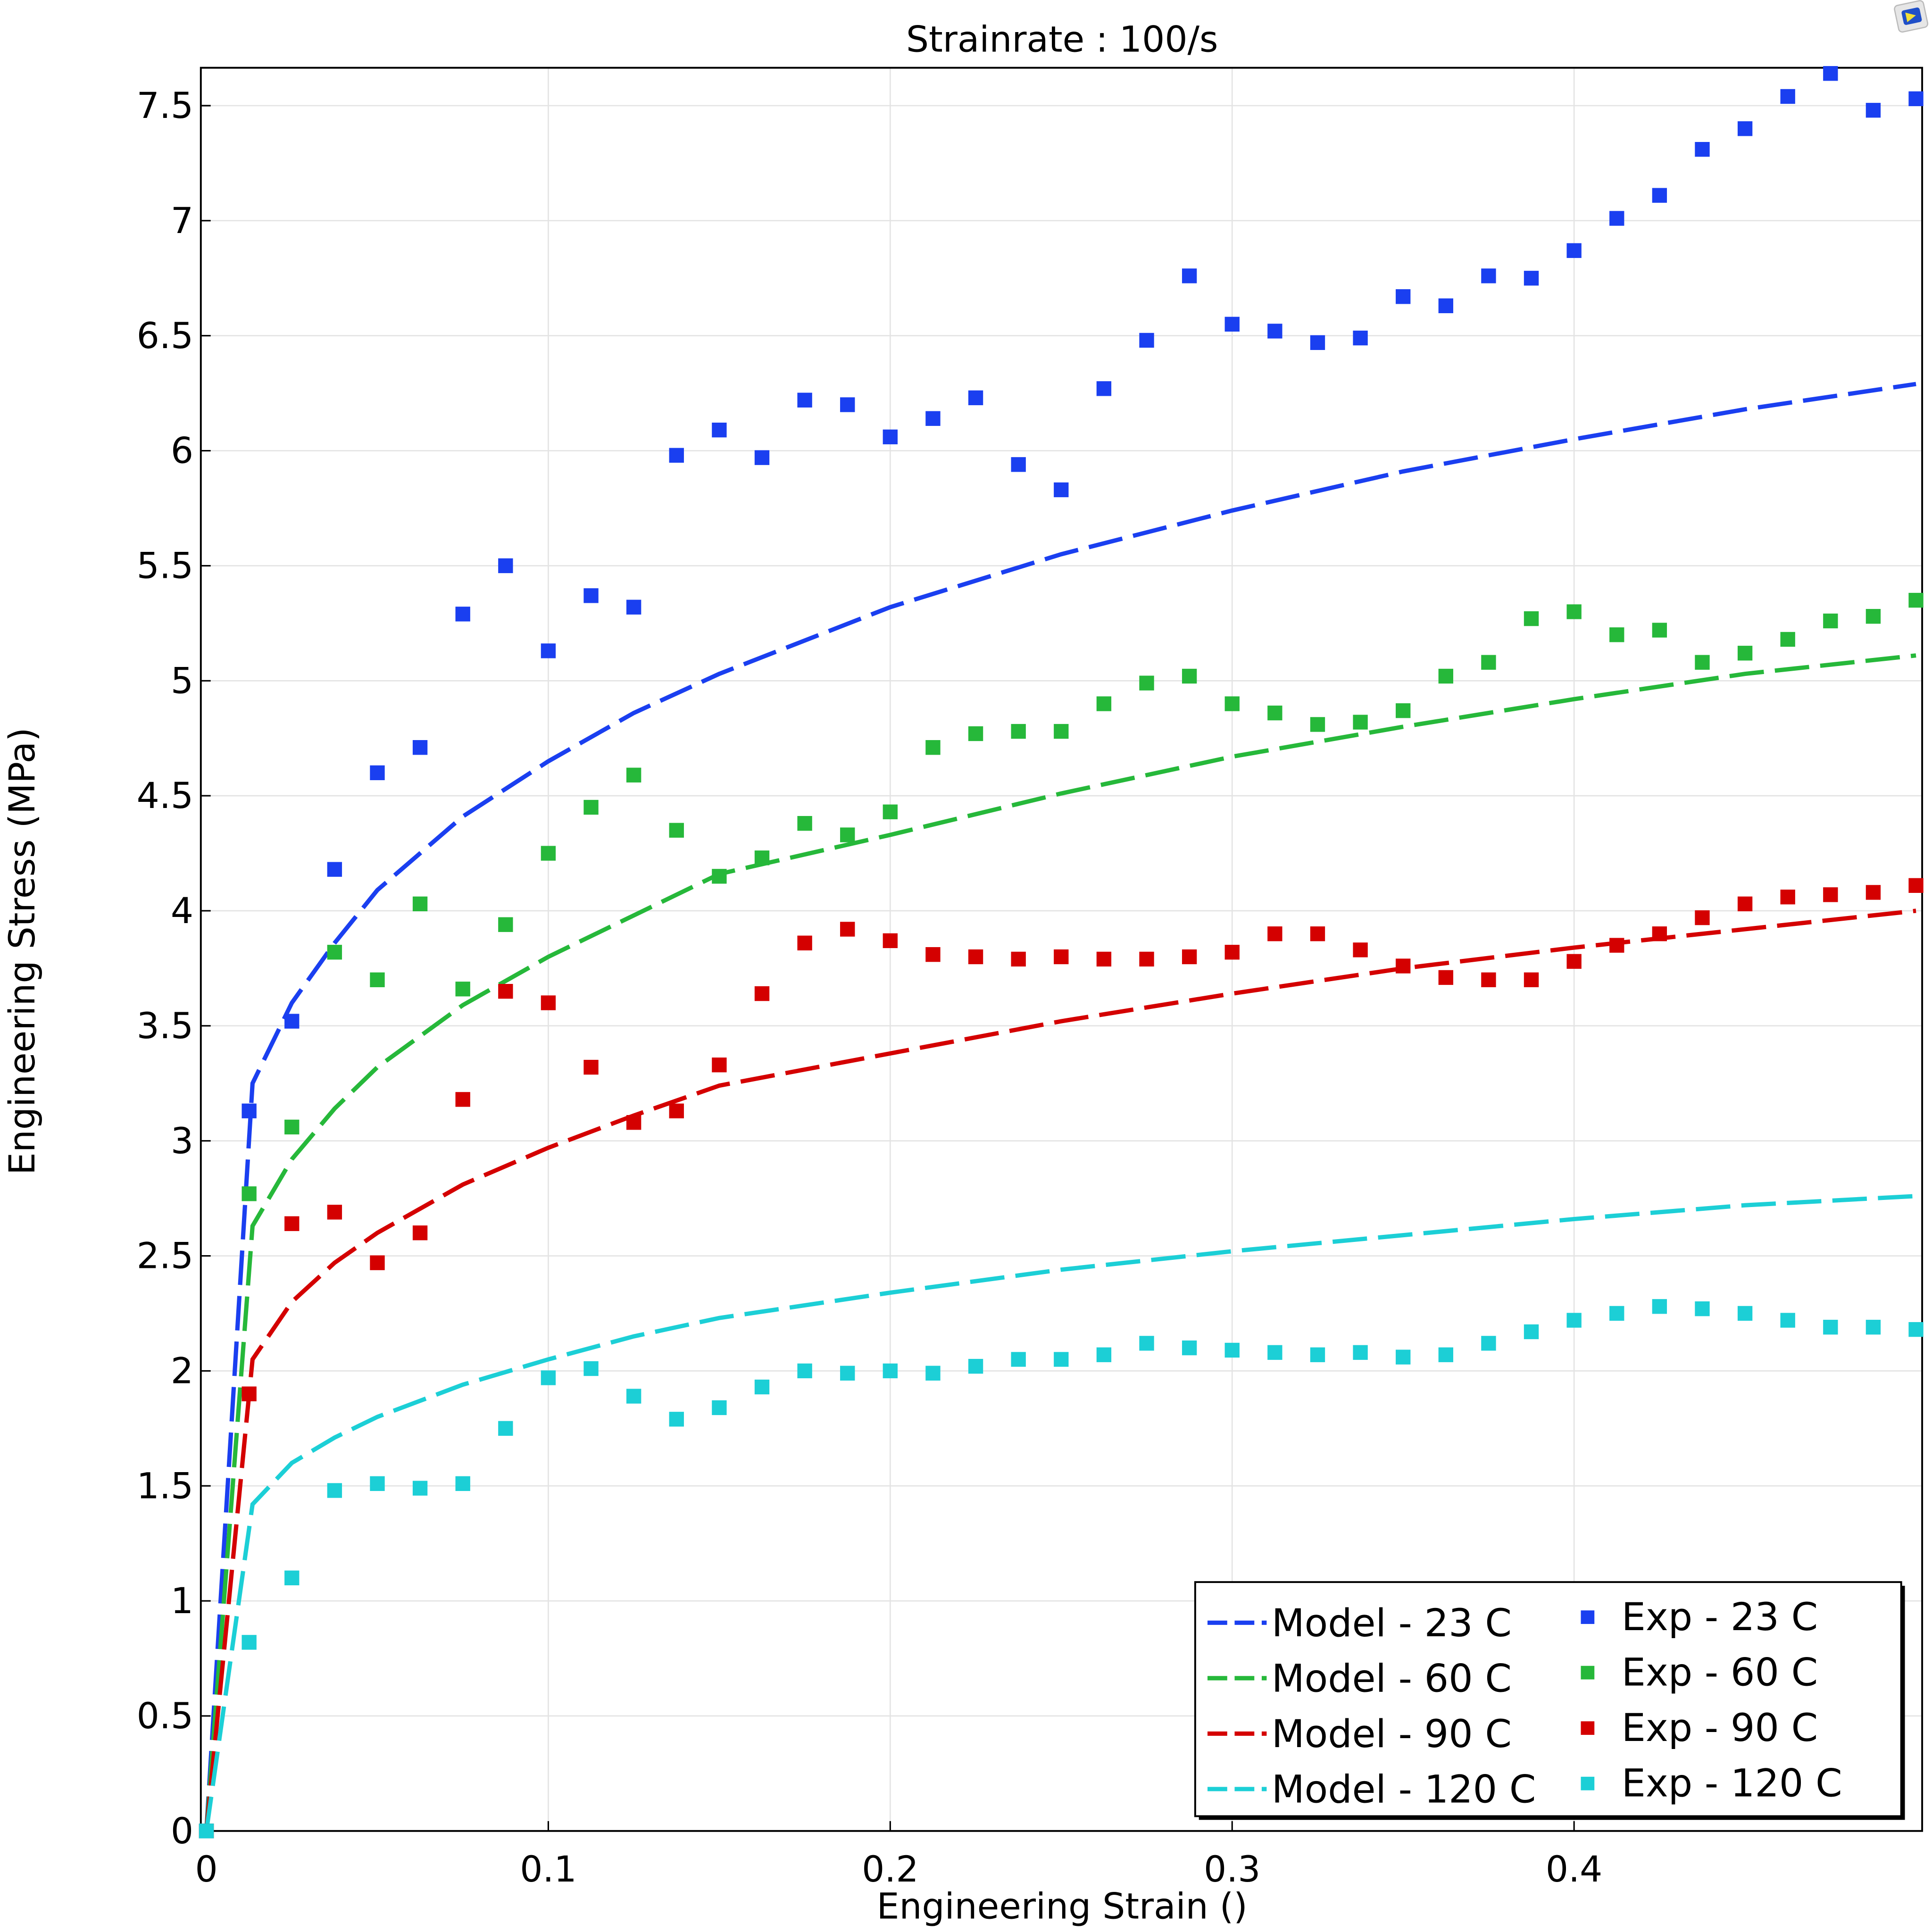 The height and width of the screenshot is (1932, 1932). Describe the element at coordinates (165, 105) in the screenshot. I see `y-tick-label: 7.5` at that location.